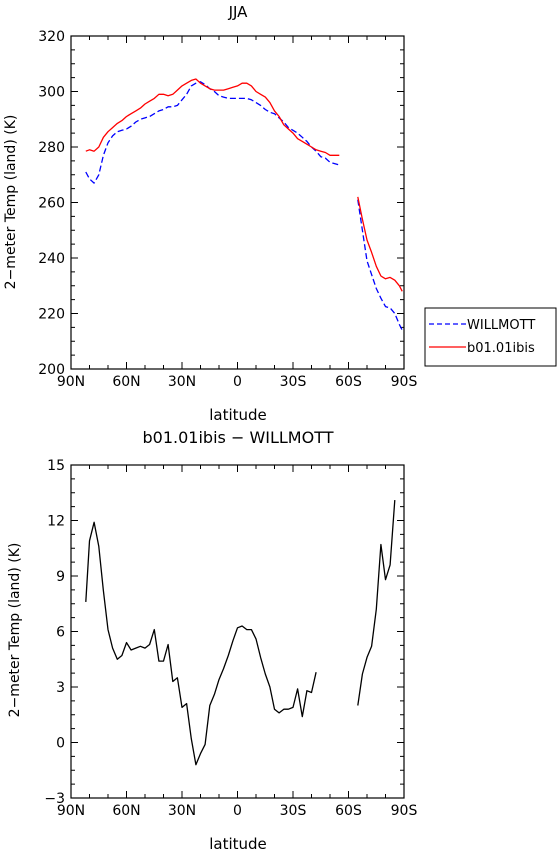  What do you see at coordinates (238, 12) in the screenshot?
I see `top-chart-title: JJA` at bounding box center [238, 12].